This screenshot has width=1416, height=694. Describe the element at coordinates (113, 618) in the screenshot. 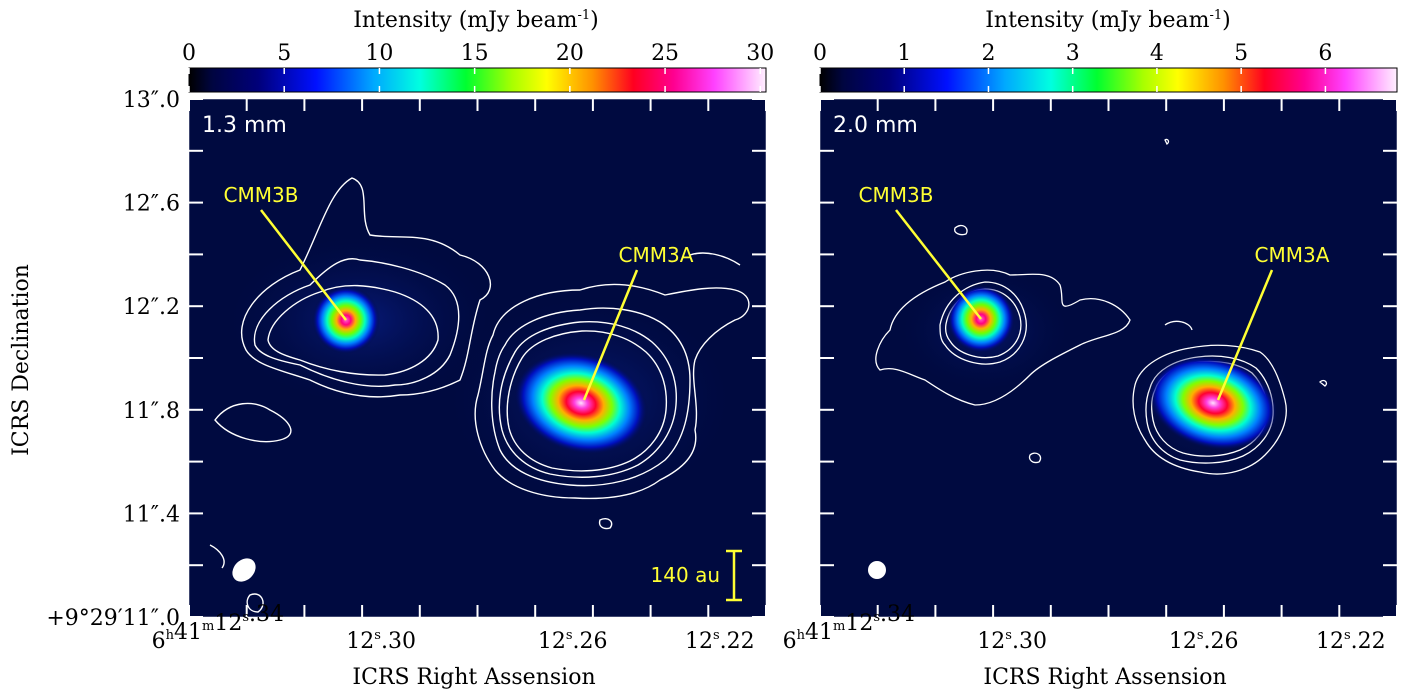

I see `y-tick-label: +9°29′11″.0` at that location.